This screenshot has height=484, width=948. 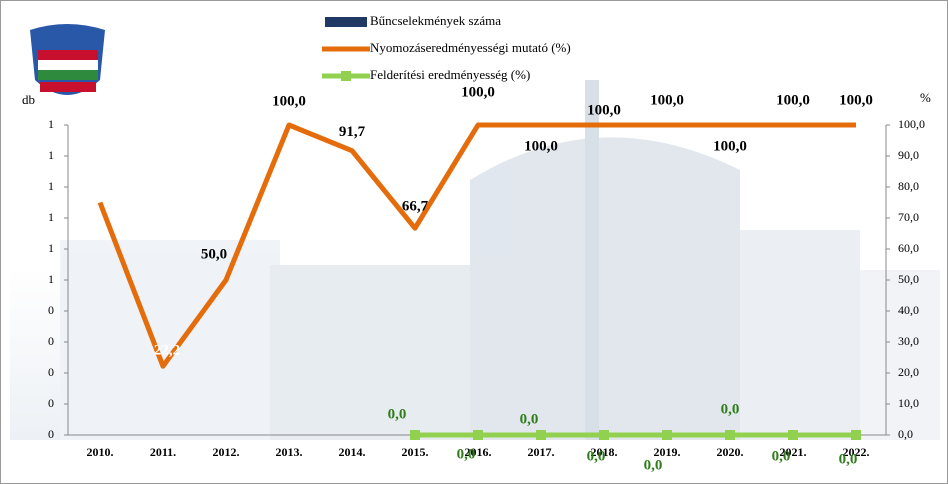 I want to click on y2-tick-label: 30,0, so click(x=908, y=341).